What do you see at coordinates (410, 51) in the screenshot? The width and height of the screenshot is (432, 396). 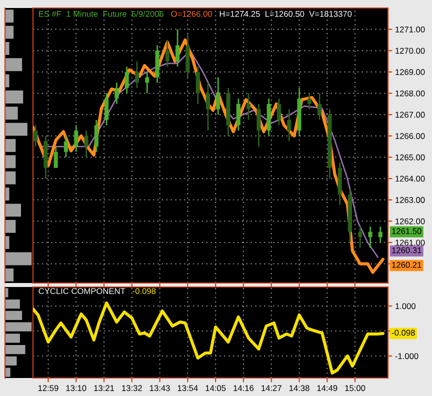 I see `y-tick-label: 1270.00` at bounding box center [410, 51].